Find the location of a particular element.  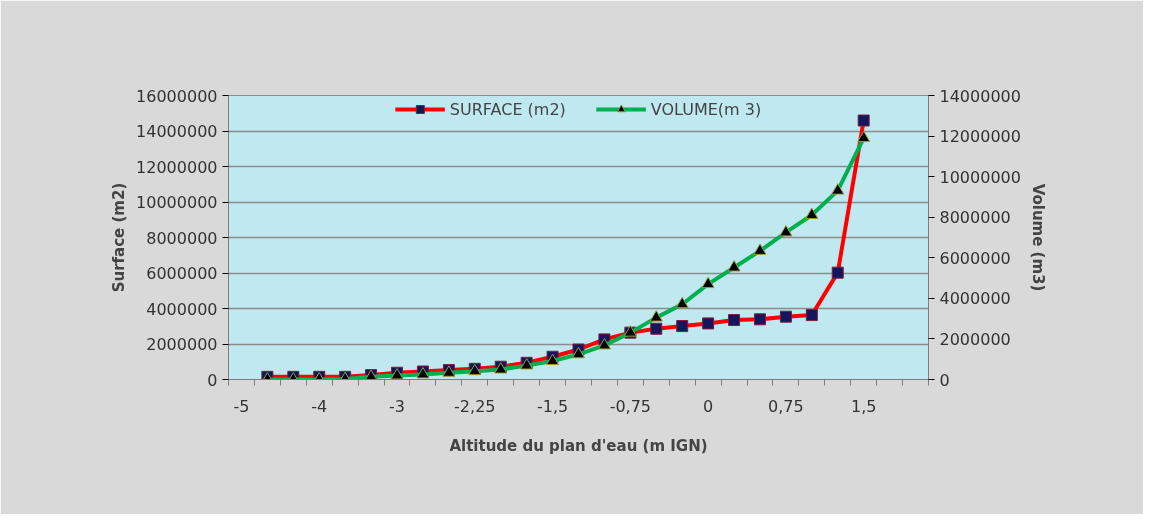

x-tick-label: -4 is located at coordinates (319, 406).